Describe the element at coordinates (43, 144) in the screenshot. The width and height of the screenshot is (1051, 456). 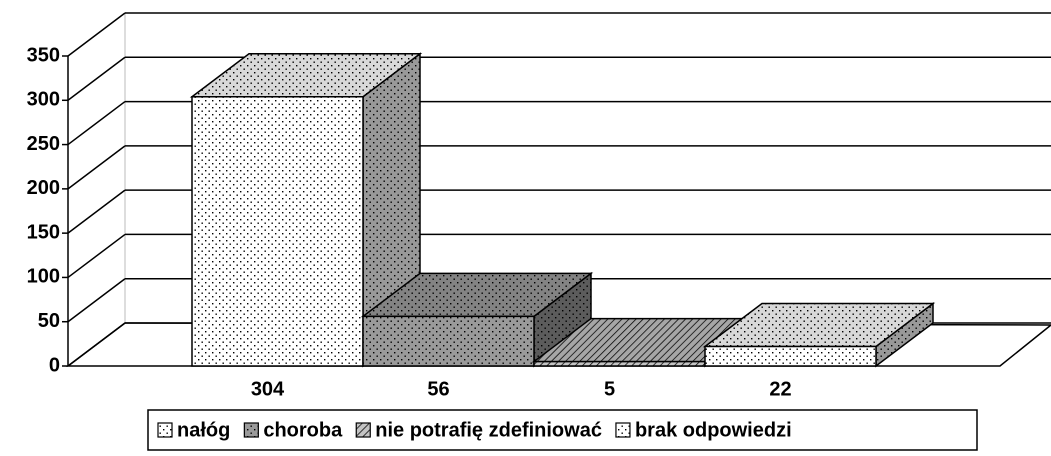
I see `y-tick-label: 250` at that location.